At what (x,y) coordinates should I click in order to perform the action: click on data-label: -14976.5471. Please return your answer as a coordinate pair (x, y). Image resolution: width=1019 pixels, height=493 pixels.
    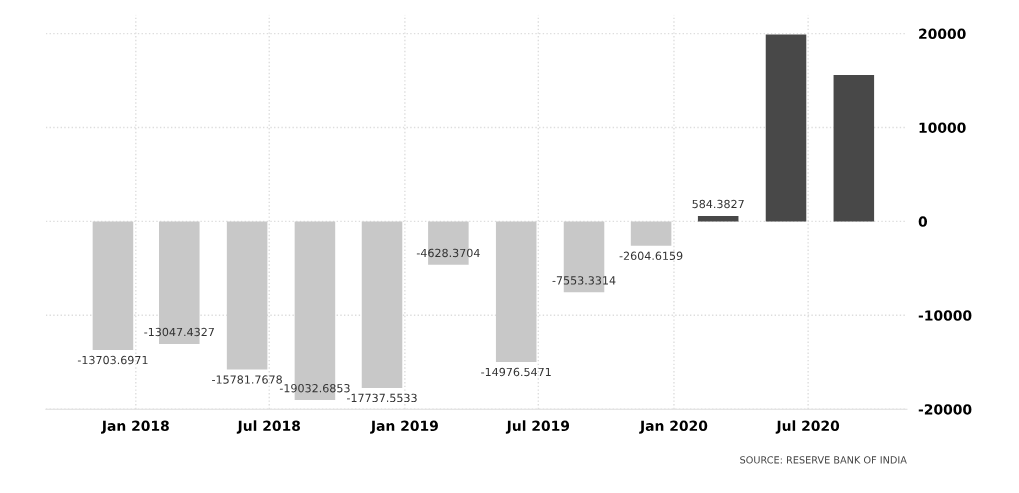
    Looking at the image, I should click on (516, 372).